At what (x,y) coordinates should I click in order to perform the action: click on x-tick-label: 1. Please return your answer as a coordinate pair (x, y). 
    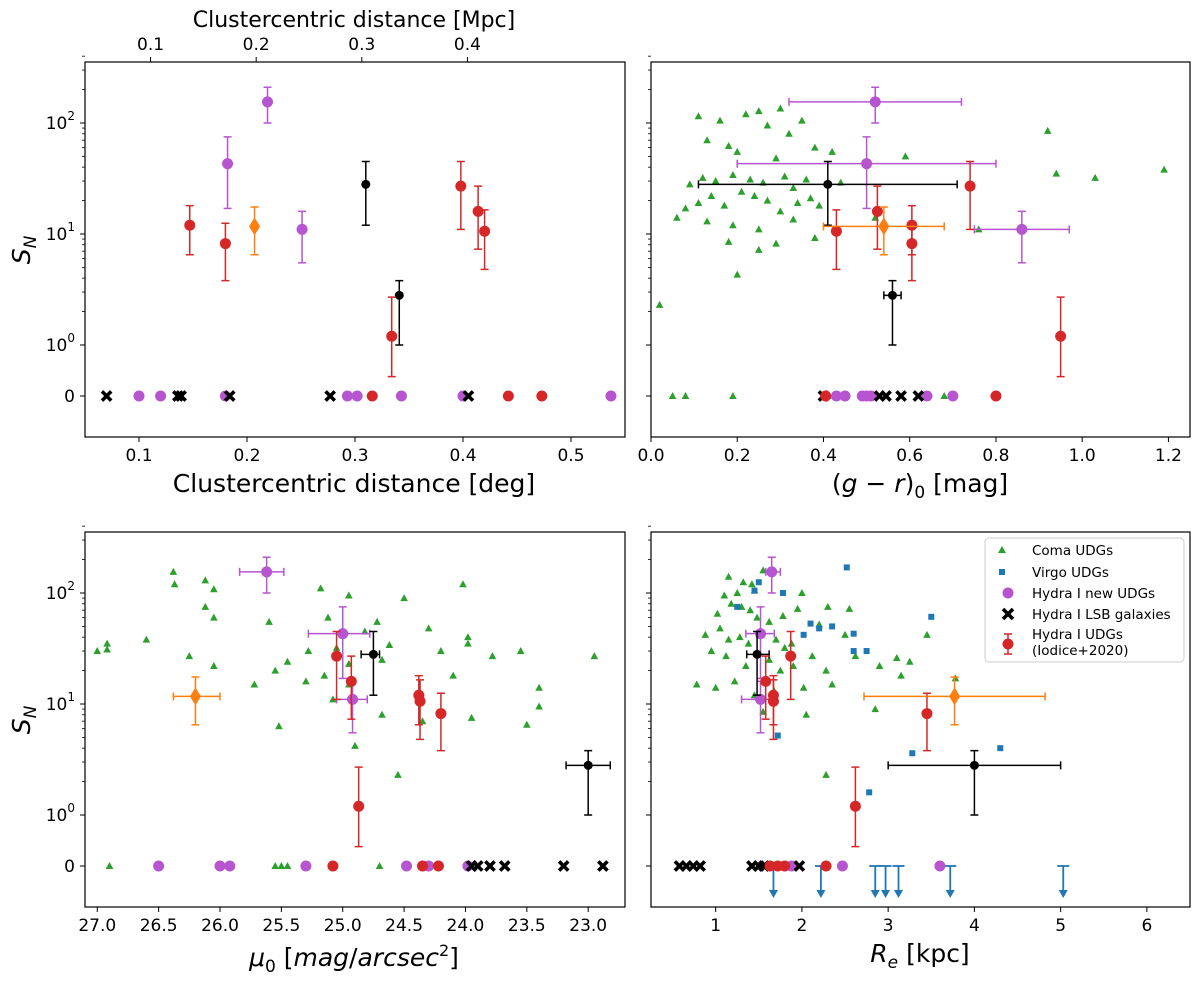
    Looking at the image, I should click on (715, 926).